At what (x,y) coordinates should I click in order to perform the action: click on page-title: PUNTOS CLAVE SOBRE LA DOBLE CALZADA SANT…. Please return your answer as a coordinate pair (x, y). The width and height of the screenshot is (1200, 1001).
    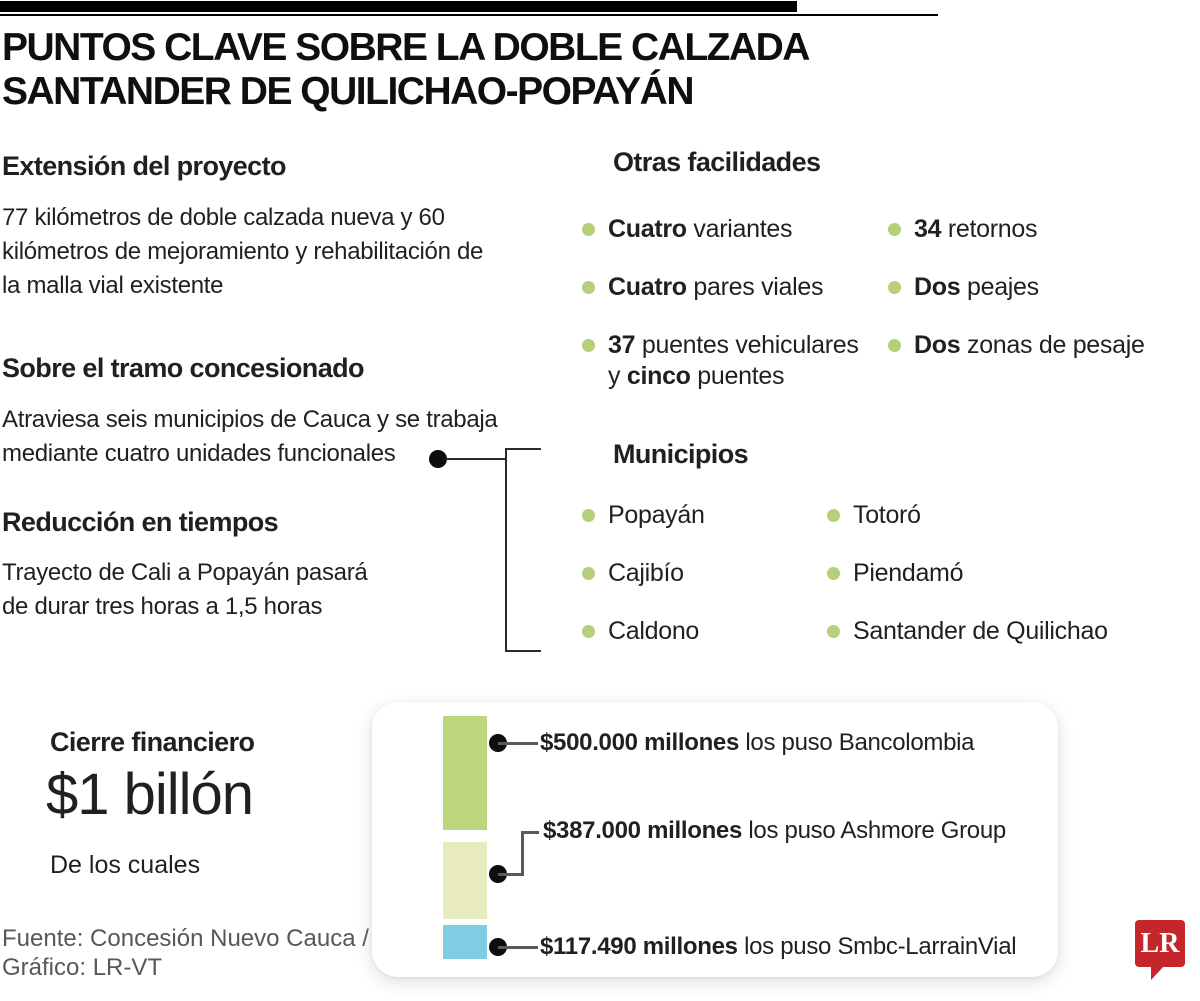
    Looking at the image, I should click on (442, 70).